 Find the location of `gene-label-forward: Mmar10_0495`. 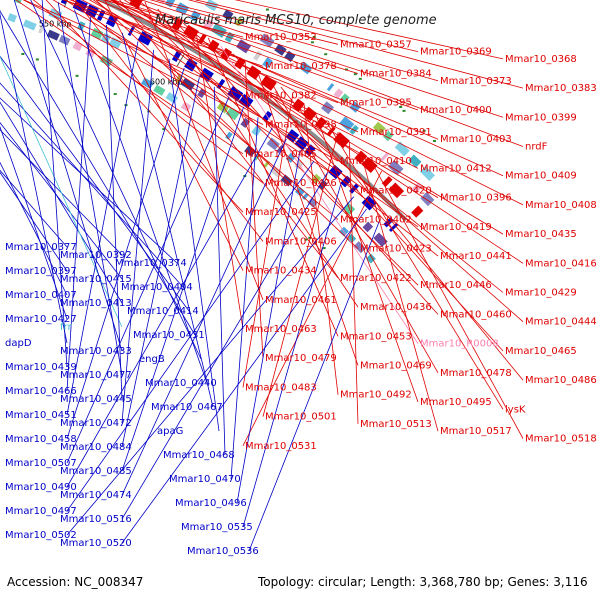

gene-label-forward: Mmar10_0495 is located at coordinates (456, 402).